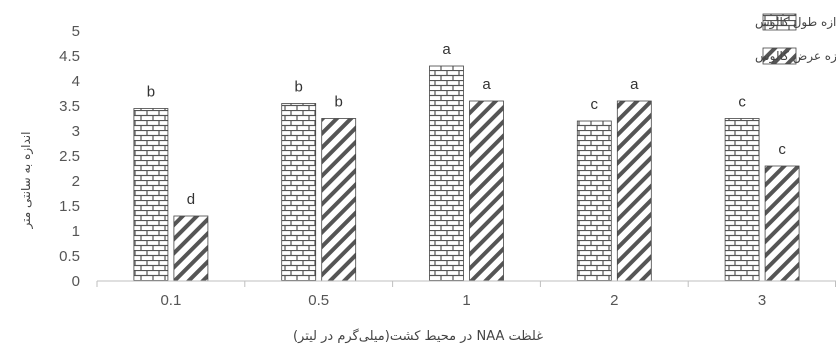 This screenshot has height=349, width=836. I want to click on x-tick-label-2: 1, so click(466, 300).